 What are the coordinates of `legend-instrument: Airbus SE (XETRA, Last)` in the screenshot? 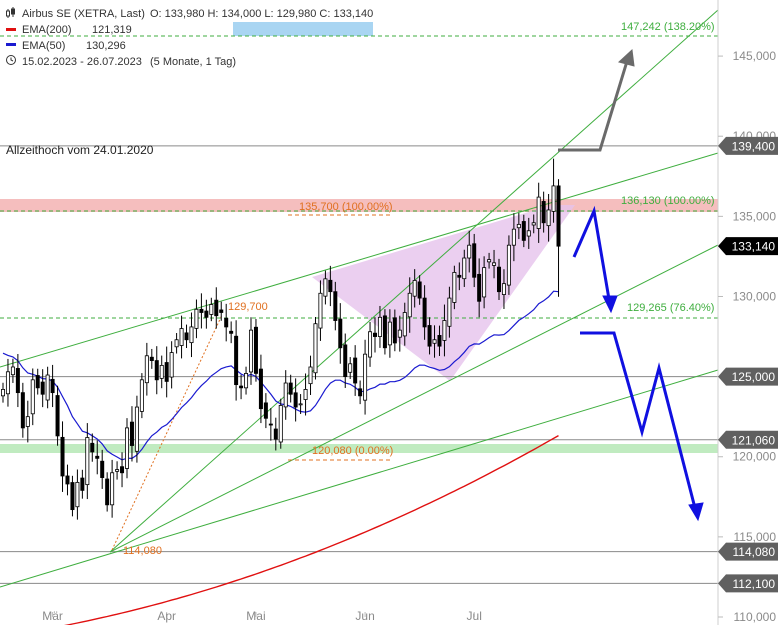 It's located at (83, 14).